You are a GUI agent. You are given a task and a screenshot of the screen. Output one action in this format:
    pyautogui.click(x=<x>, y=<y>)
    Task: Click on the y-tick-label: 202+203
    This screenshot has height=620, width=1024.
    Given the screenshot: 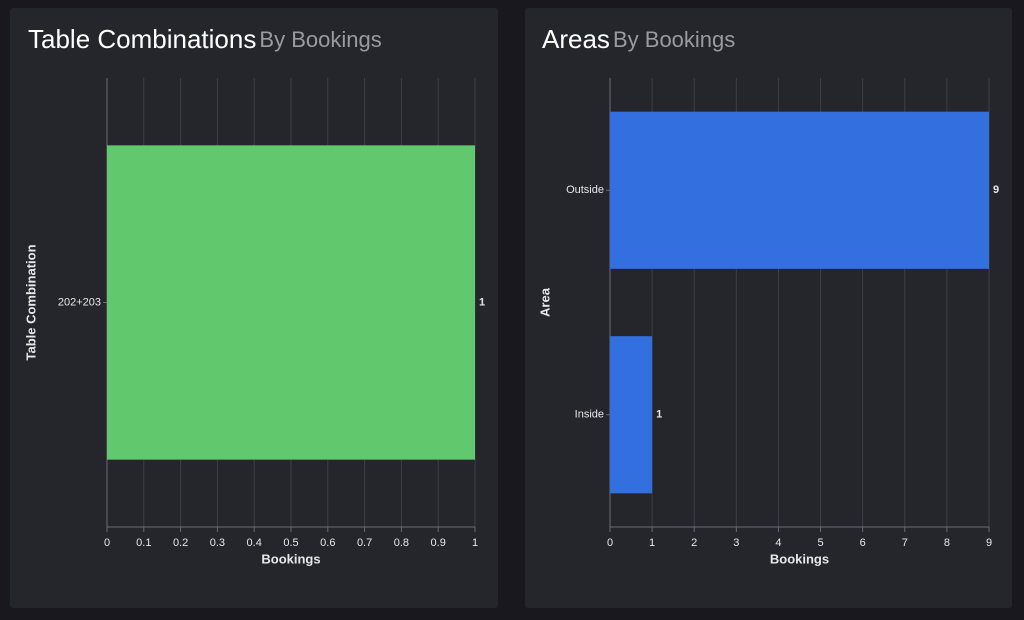 What is the action you would take?
    pyautogui.click(x=79, y=302)
    